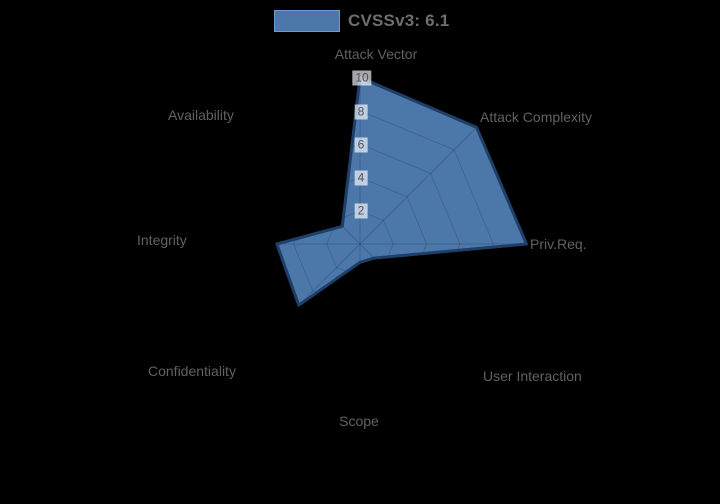  What do you see at coordinates (359, 421) in the screenshot?
I see `axis-label-scope: Scope` at bounding box center [359, 421].